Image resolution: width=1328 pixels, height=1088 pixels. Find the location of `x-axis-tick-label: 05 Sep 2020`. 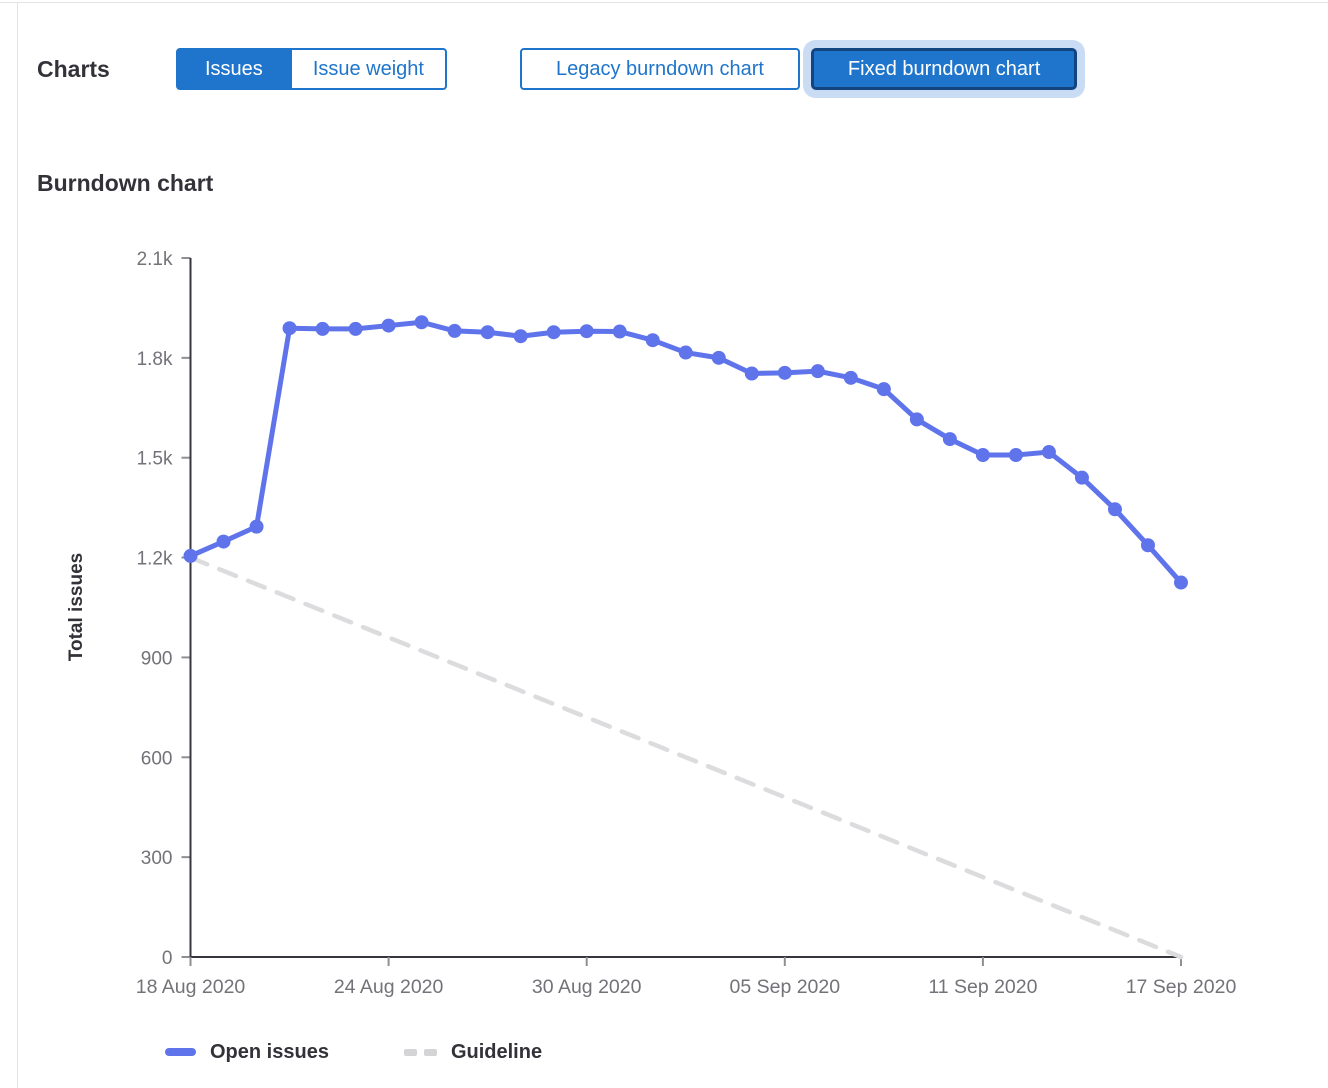

x-axis-tick-label: 05 Sep 2020 is located at coordinates (784, 987).